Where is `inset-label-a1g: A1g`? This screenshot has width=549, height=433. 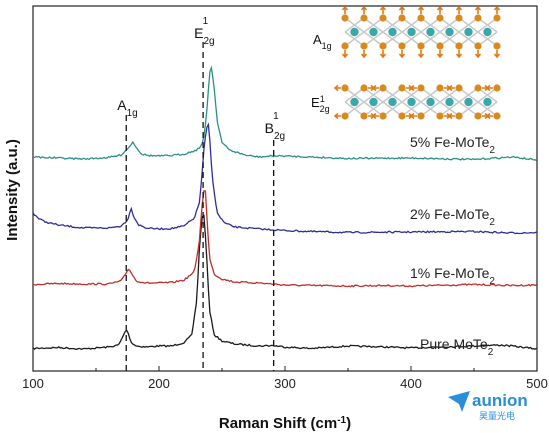 inset-label-a1g: A1g is located at coordinates (322, 41).